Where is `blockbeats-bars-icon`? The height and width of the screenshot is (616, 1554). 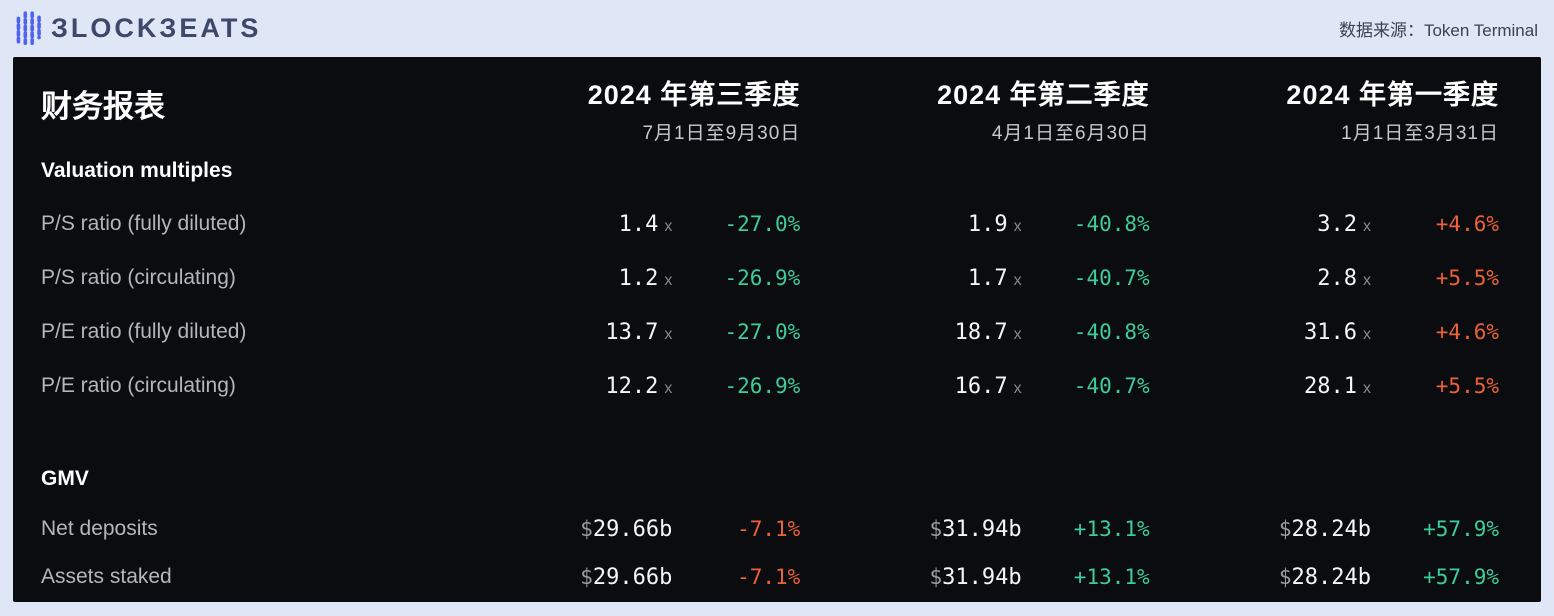
blockbeats-bars-icon is located at coordinates (29, 28).